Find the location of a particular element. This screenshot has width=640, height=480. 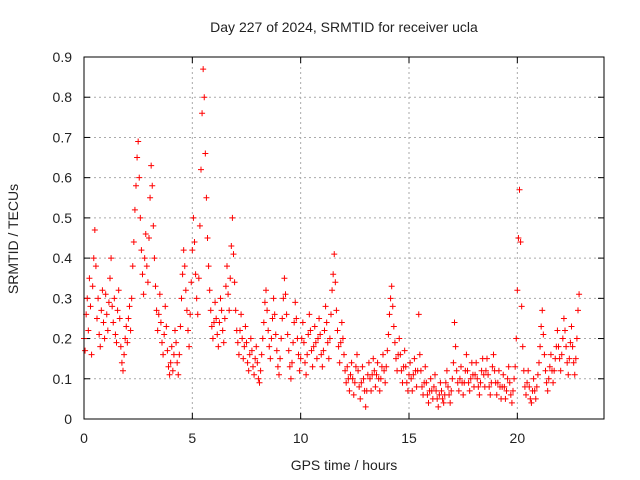

x-tick-label: 5 is located at coordinates (192, 438).